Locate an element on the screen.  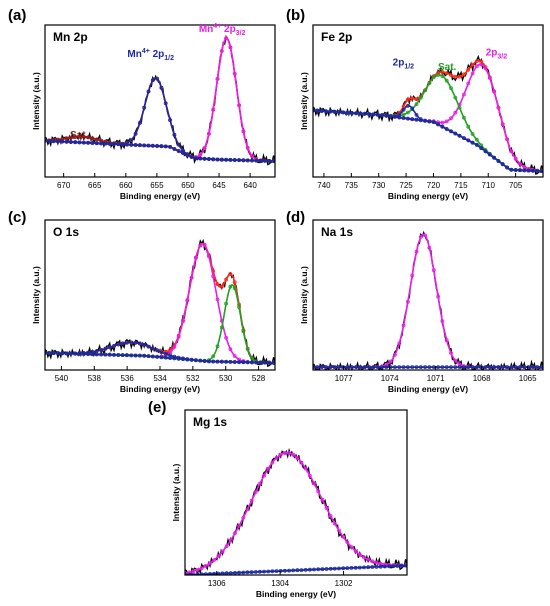
panel-label: (d) is located at coordinates (295, 217).